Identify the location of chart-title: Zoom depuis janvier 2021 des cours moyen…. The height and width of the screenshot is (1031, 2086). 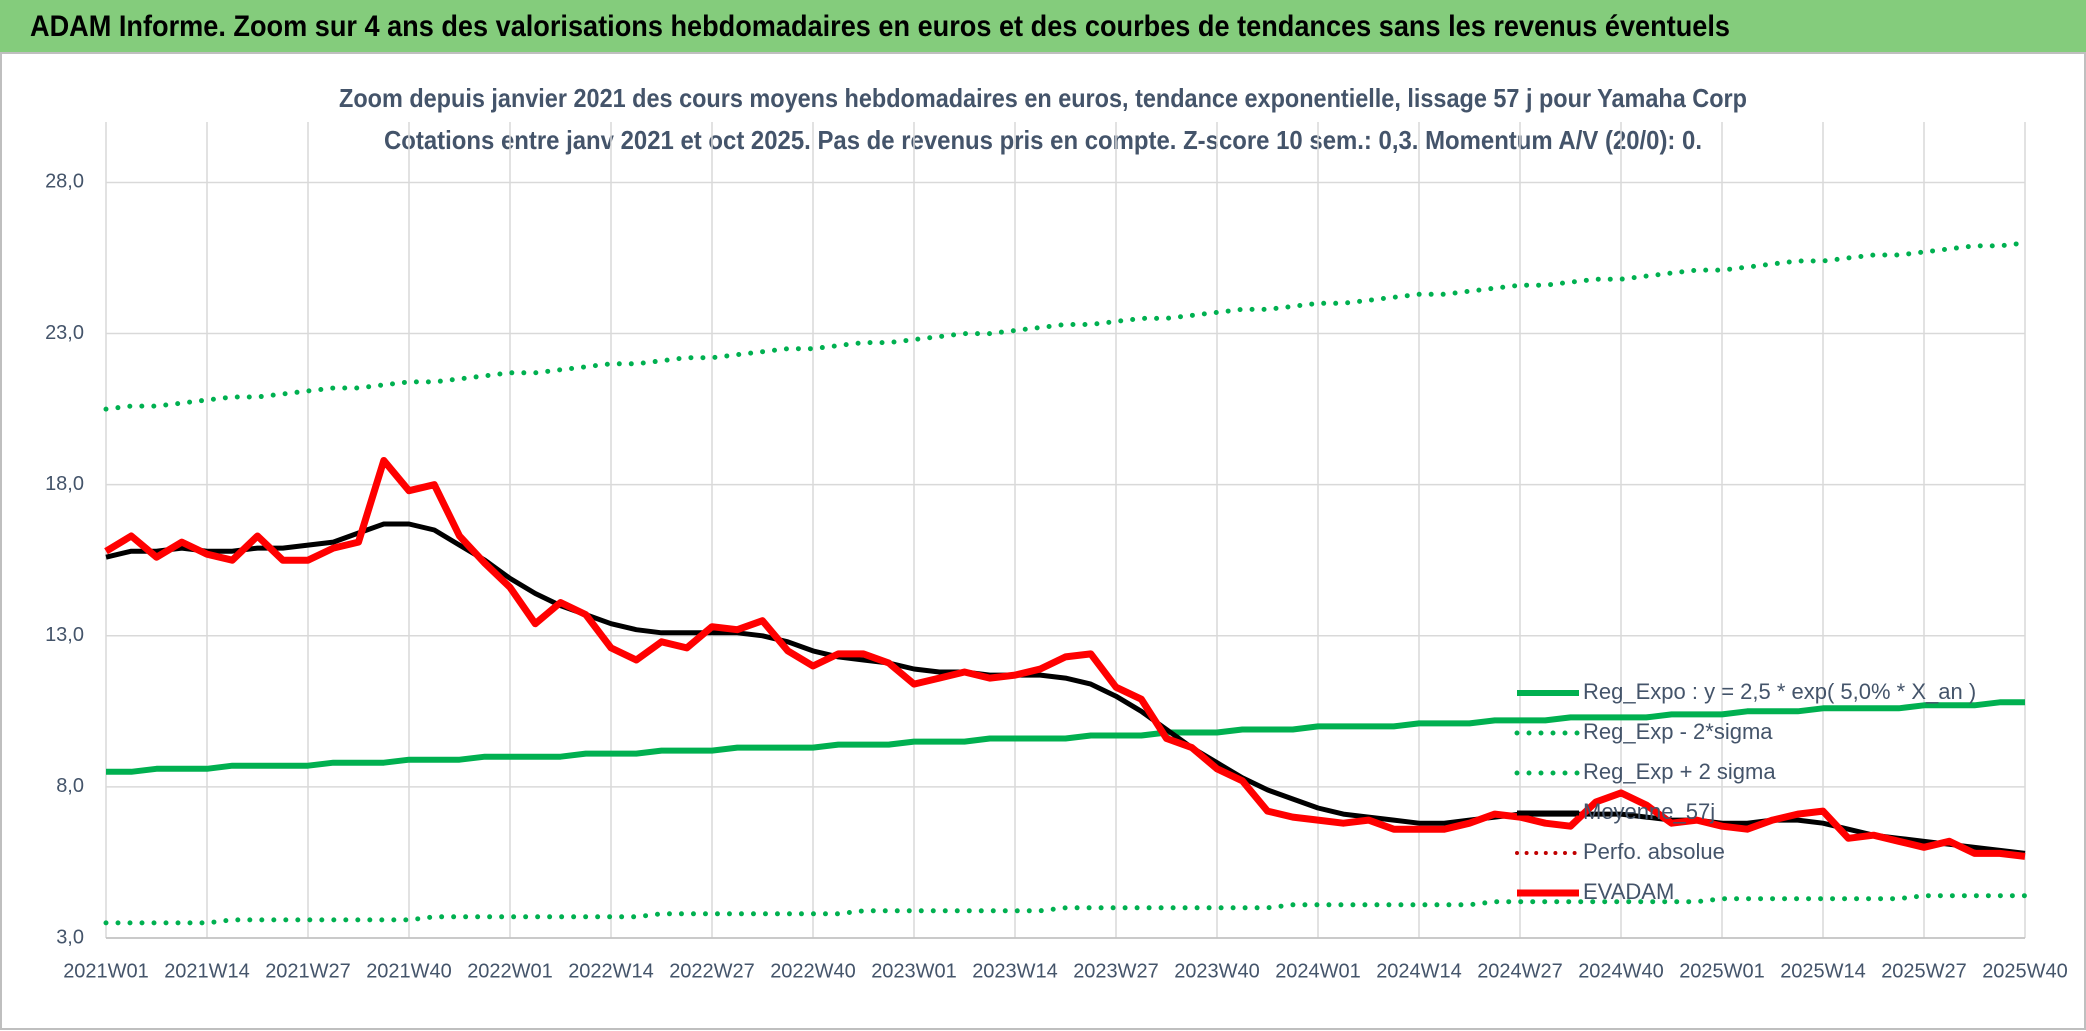
(1043, 98).